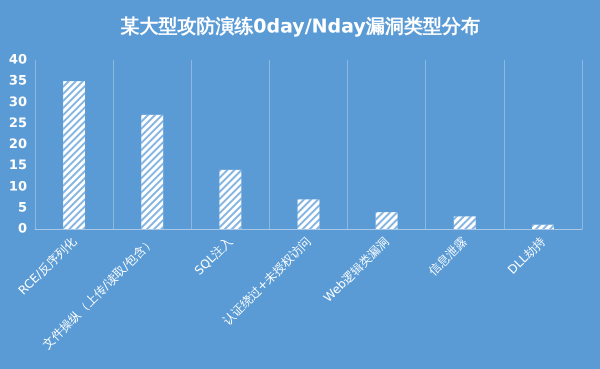  What do you see at coordinates (300, 27) in the screenshot?
I see `chart-title: 某大型攻防演练0day/Nday漏洞类型分布` at bounding box center [300, 27].